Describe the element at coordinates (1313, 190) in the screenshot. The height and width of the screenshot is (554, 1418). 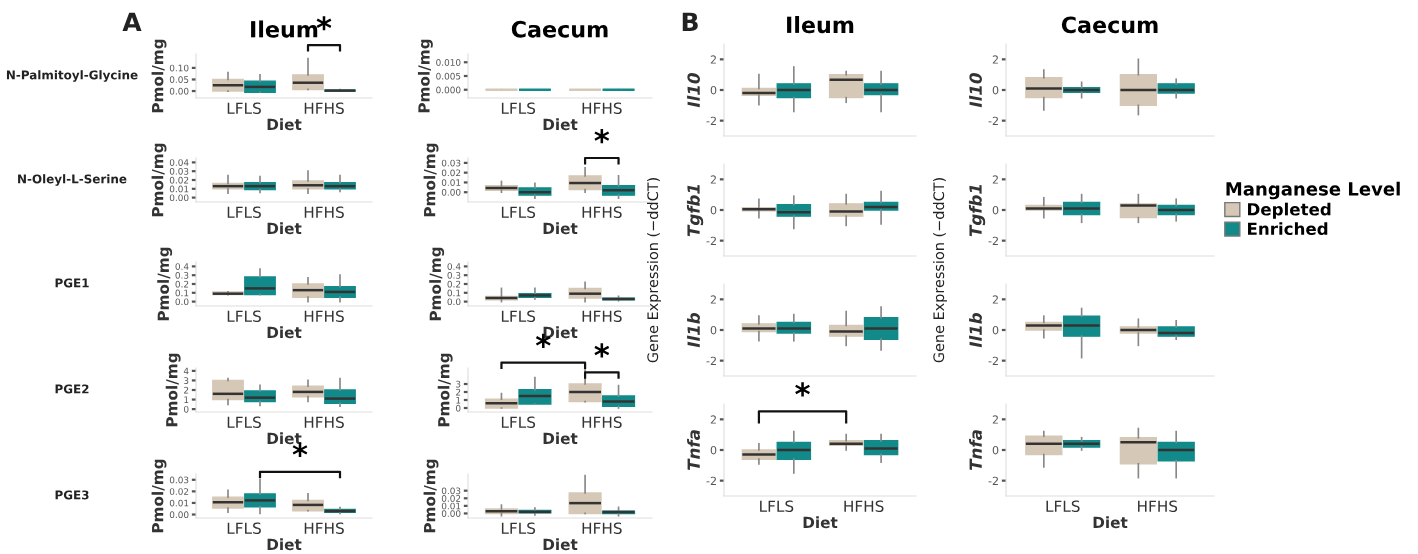
I see `legend-title: Manganese Level` at that location.